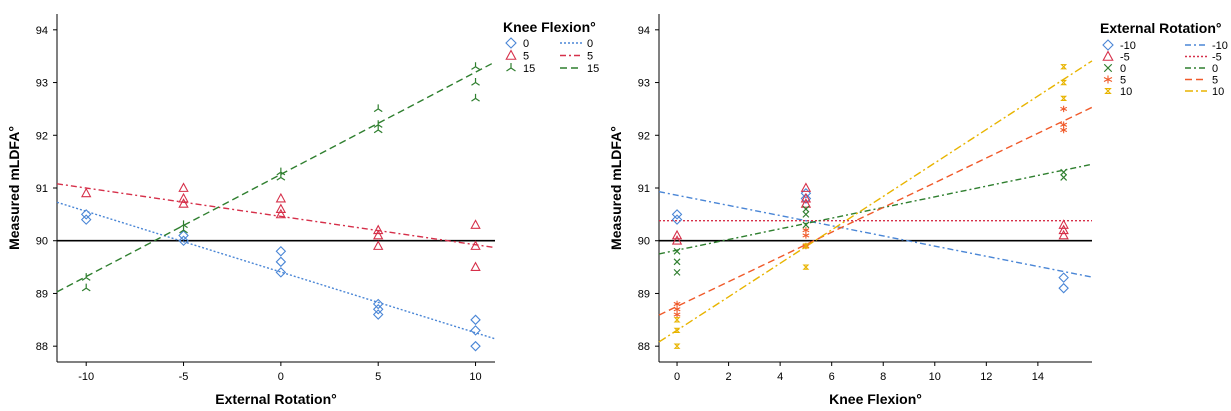  What do you see at coordinates (644, 347) in the screenshot?
I see `y-tick-label: 88` at bounding box center [644, 347].